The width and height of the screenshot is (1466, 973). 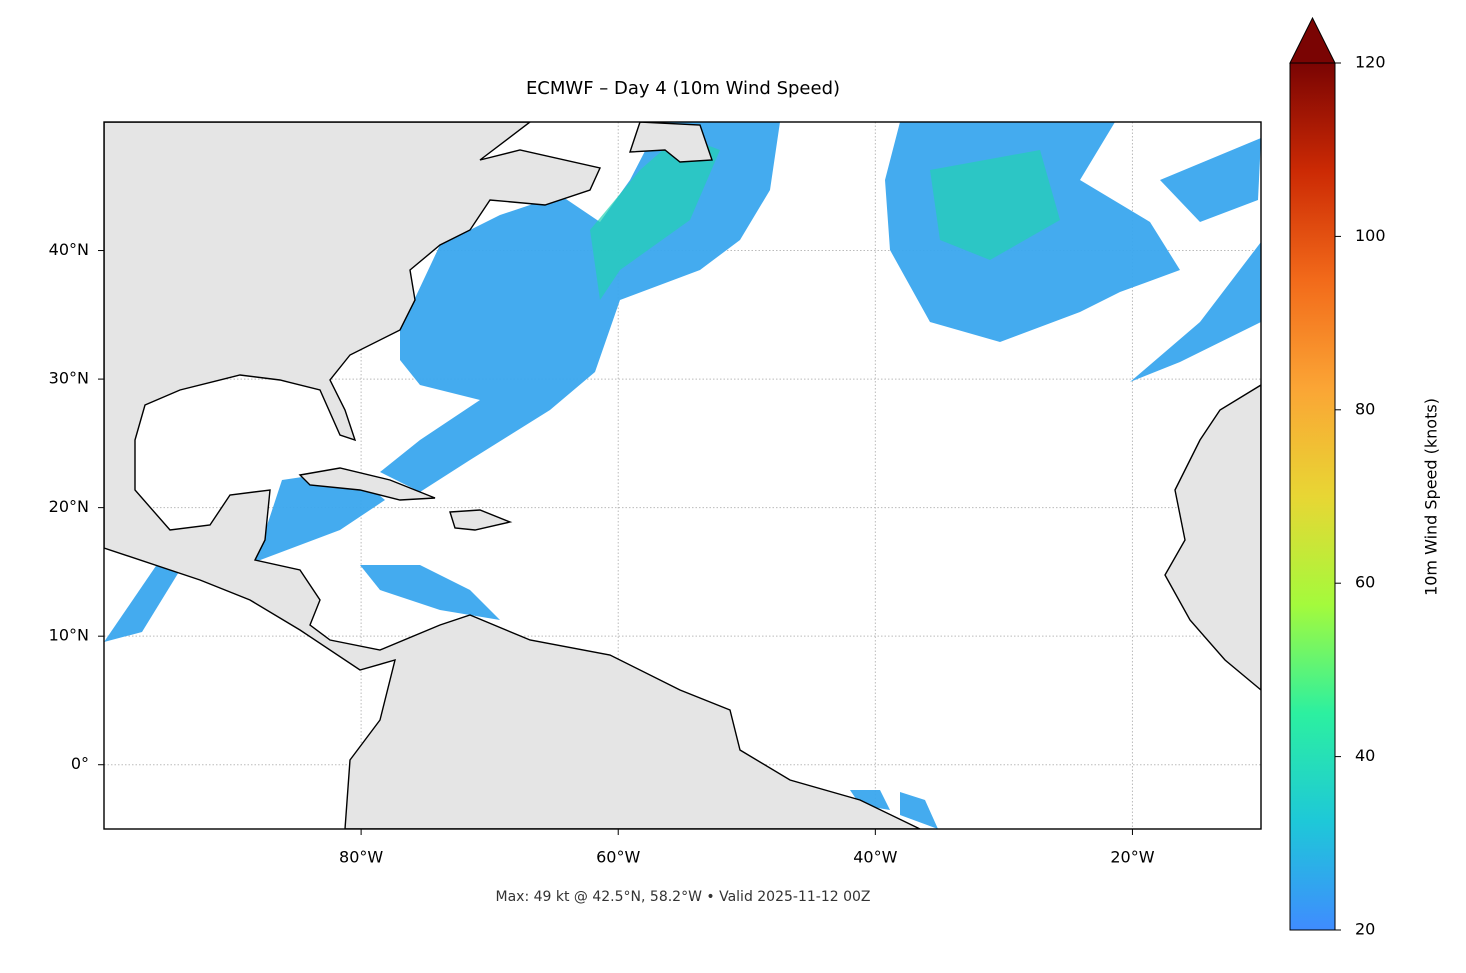 What do you see at coordinates (618, 857) in the screenshot?
I see `x-tick-label: 60°W` at bounding box center [618, 857].